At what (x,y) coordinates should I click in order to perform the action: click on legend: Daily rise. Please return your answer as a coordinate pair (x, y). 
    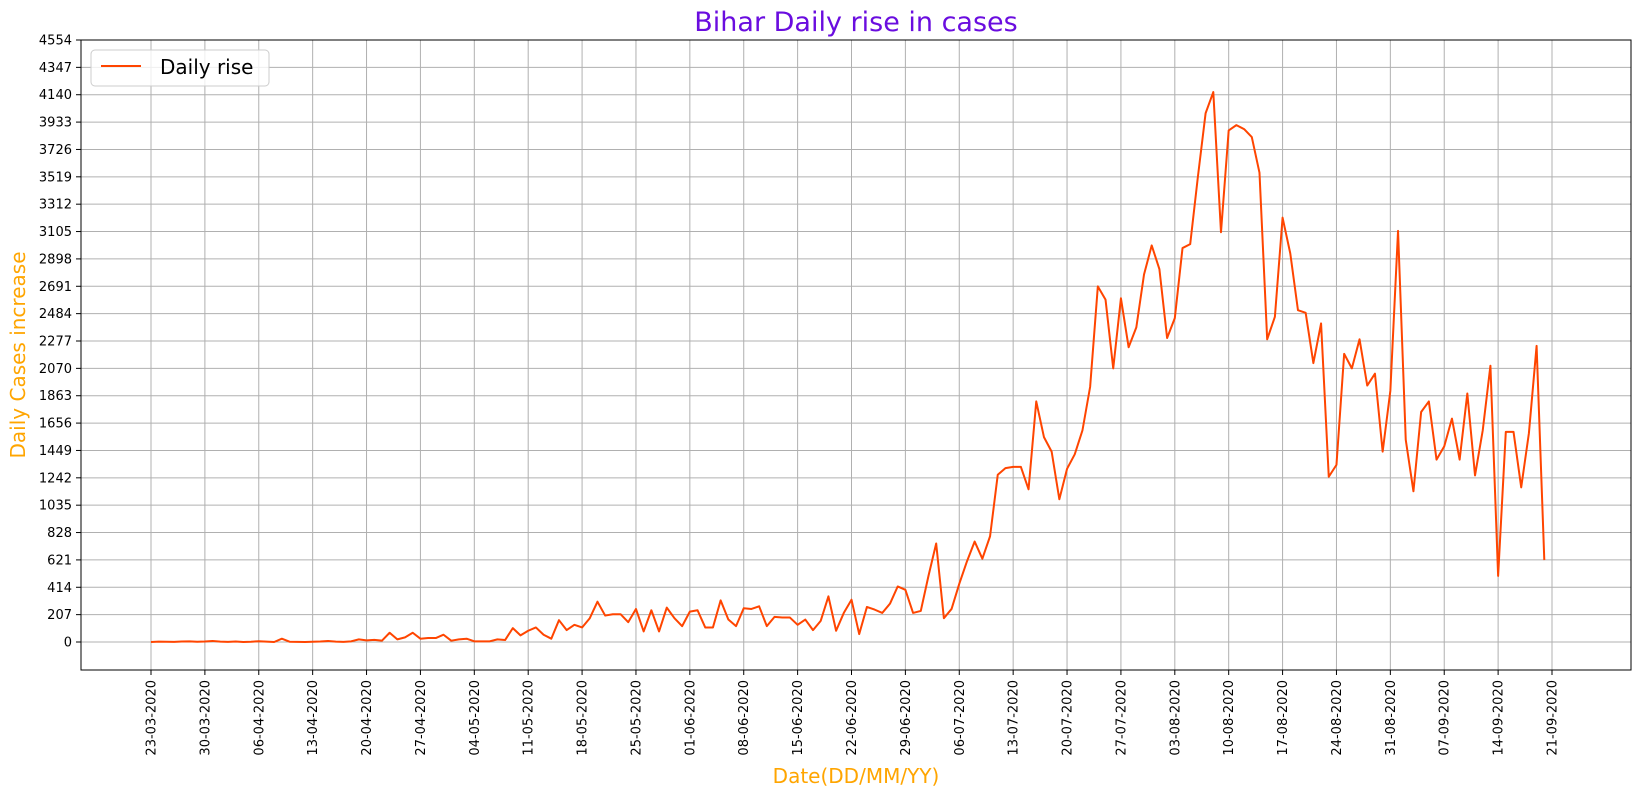
    Looking at the image, I should click on (180, 68).